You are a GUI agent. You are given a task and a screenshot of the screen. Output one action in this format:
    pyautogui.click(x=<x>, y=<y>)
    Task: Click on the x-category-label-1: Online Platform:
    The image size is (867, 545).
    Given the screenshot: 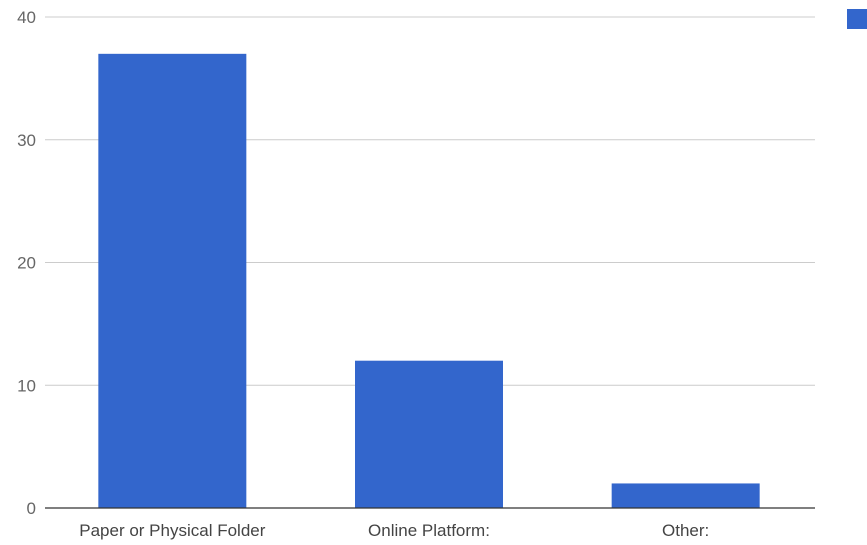 What is the action you would take?
    pyautogui.click(x=429, y=530)
    